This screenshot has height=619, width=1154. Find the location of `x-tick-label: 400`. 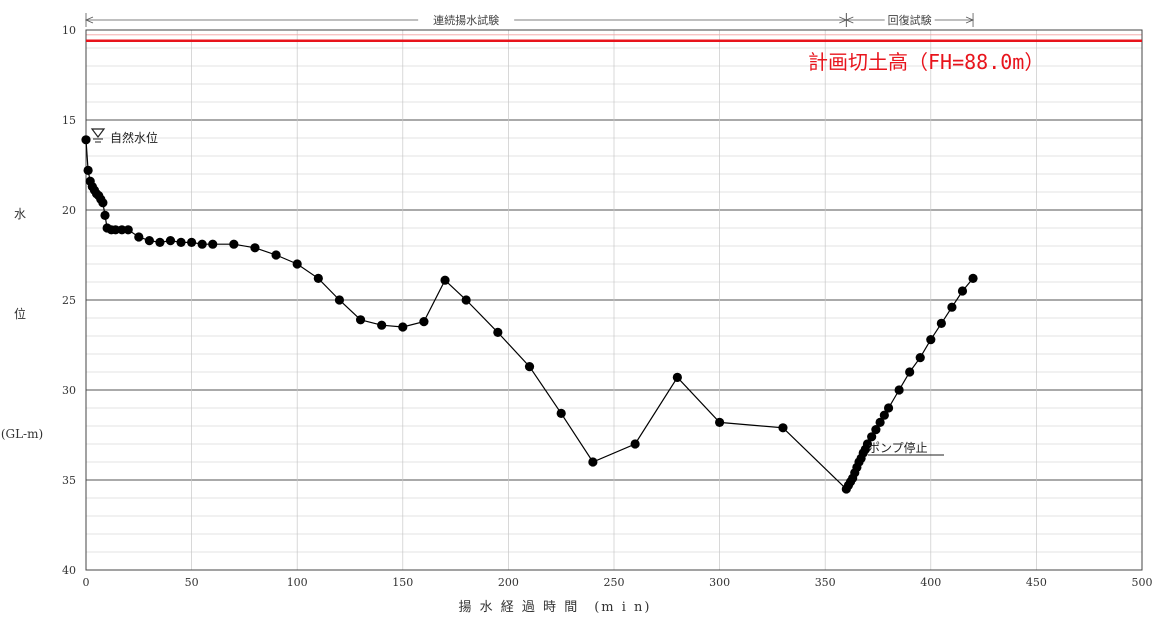

x-tick-label: 400 is located at coordinates (930, 582).